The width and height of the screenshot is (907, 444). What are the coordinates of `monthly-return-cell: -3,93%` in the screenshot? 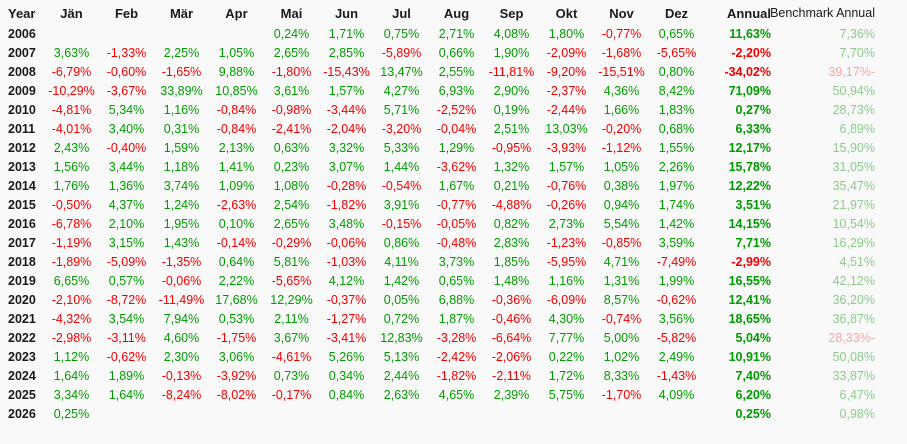 It's located at (566, 147).